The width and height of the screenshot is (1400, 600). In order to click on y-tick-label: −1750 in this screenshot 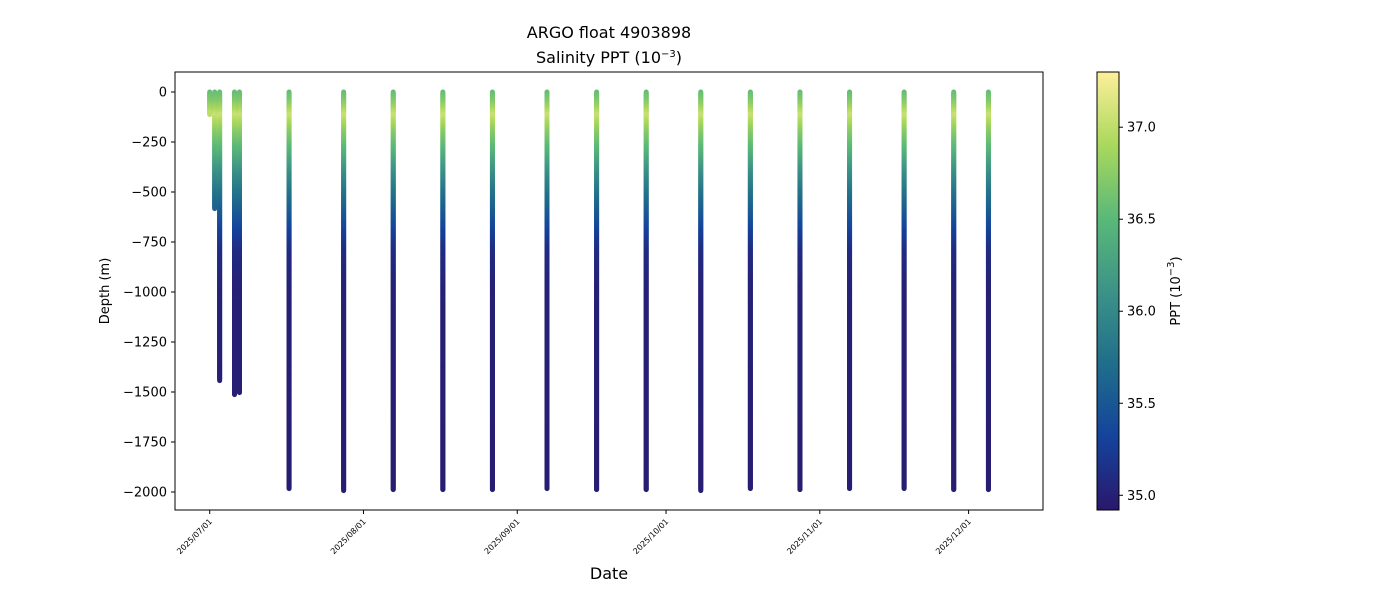, I will do `click(145, 443)`.